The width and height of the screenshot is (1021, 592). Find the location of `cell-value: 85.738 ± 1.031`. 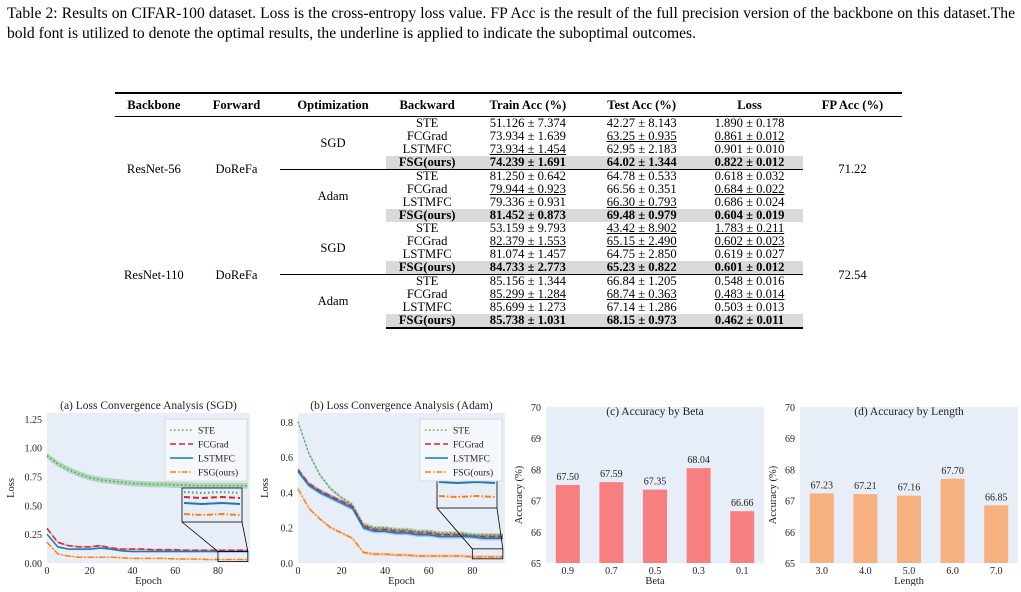

cell-value: 85.738 ± 1.031 is located at coordinates (528, 321).